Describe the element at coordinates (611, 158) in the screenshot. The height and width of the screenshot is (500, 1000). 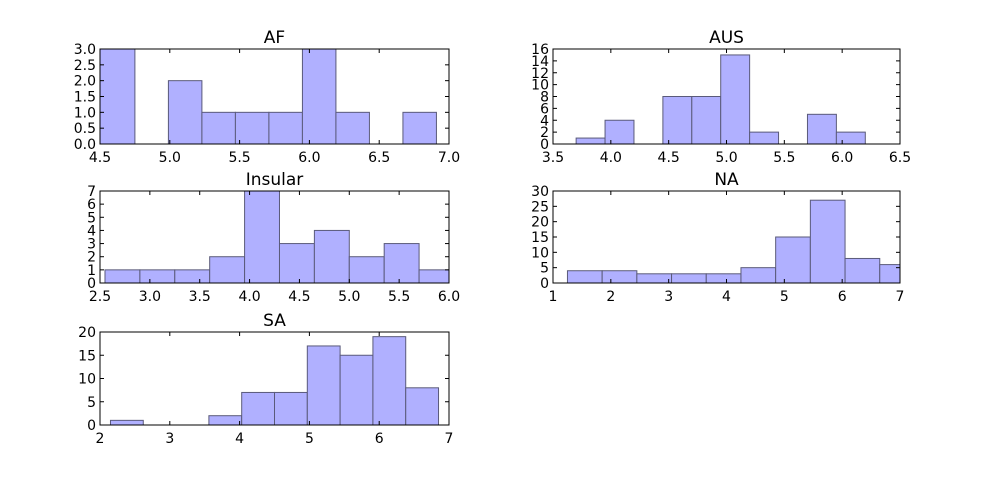
I see `x-tick-label: 4.0` at that location.